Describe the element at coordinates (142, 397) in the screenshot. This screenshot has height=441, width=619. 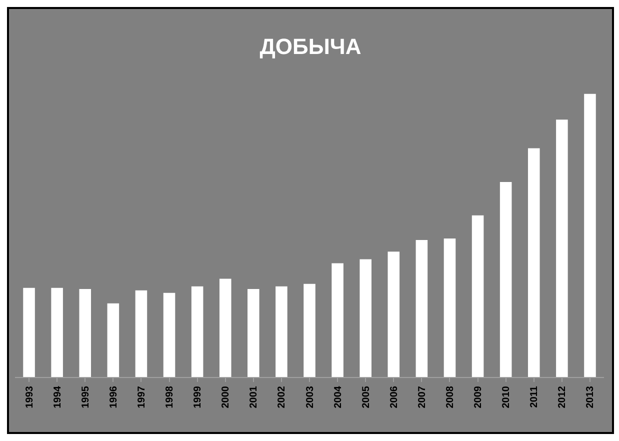
I see `x-tick-label: 1997` at that location.